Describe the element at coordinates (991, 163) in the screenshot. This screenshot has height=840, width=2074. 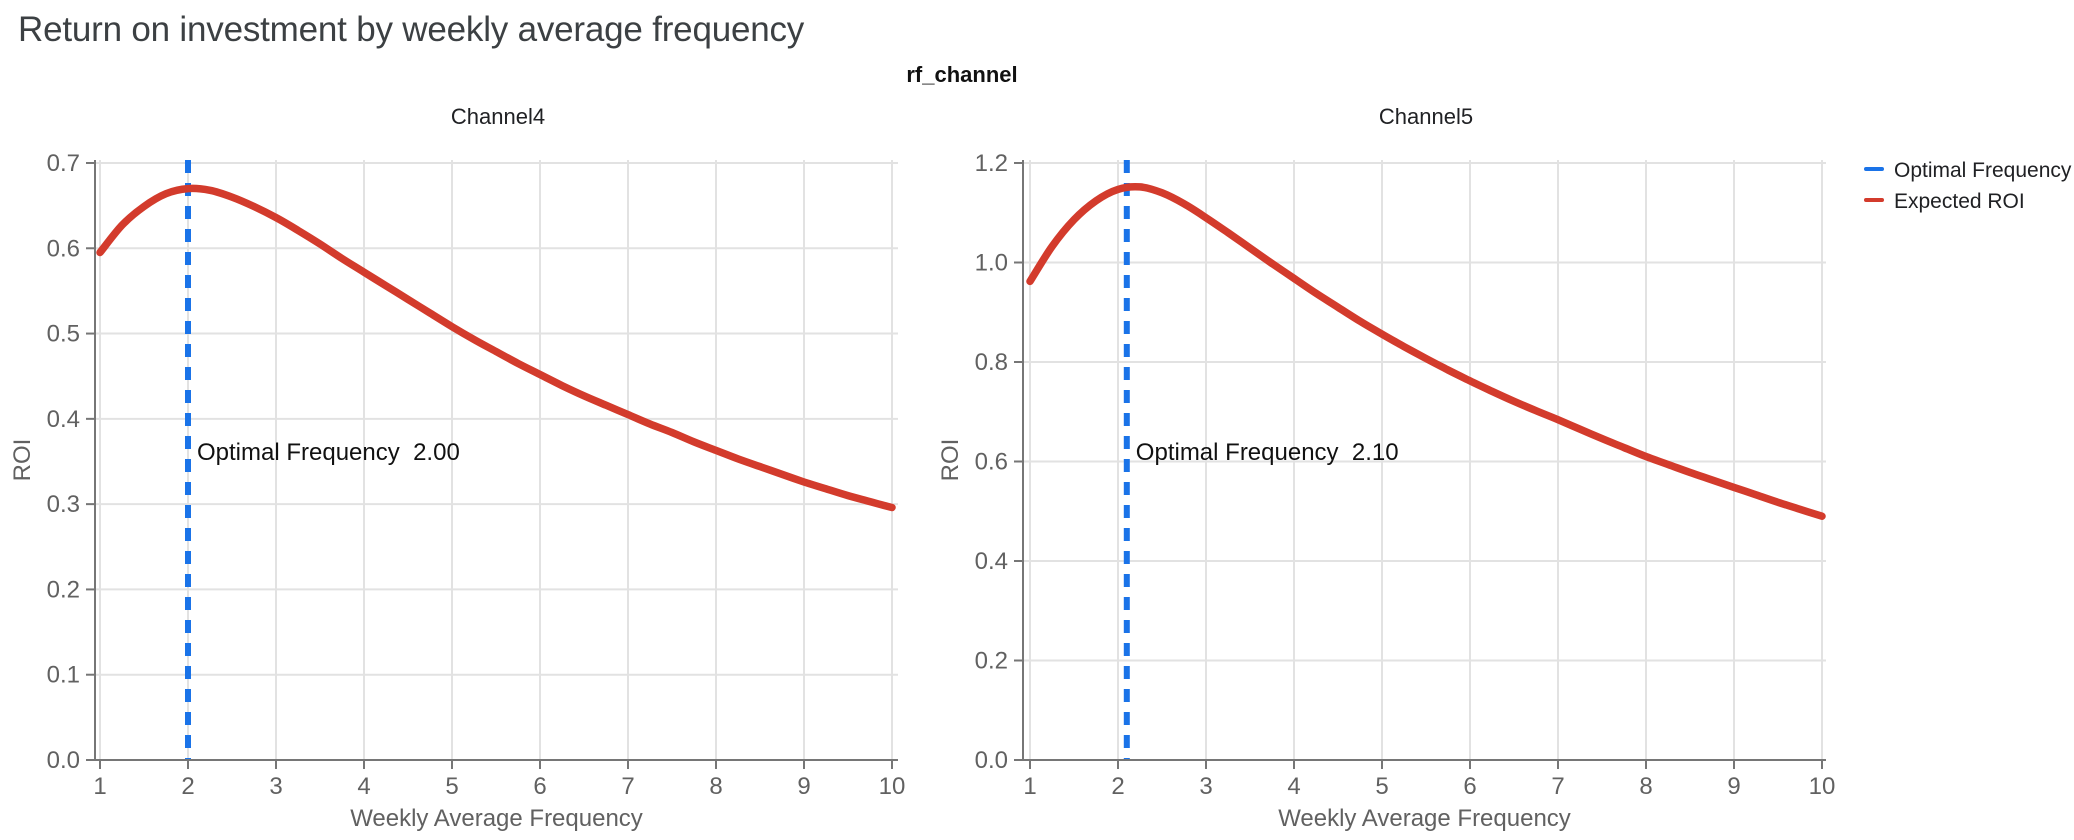
I see `y-tick-label: 1.2` at that location.